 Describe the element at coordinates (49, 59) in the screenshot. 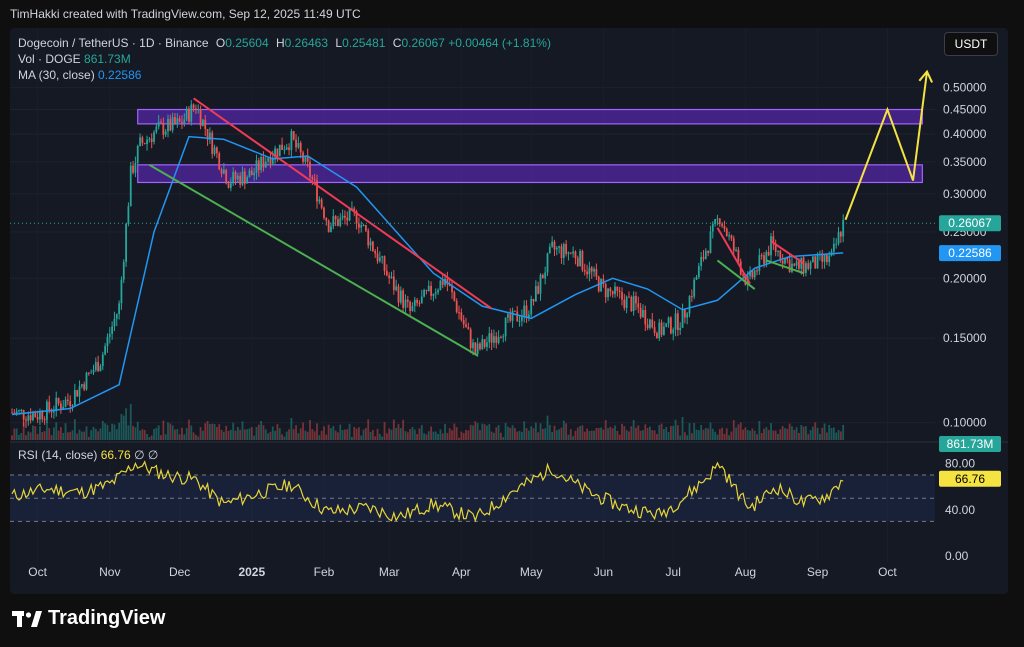

I see `volume-label: Vol · DOGE` at that location.